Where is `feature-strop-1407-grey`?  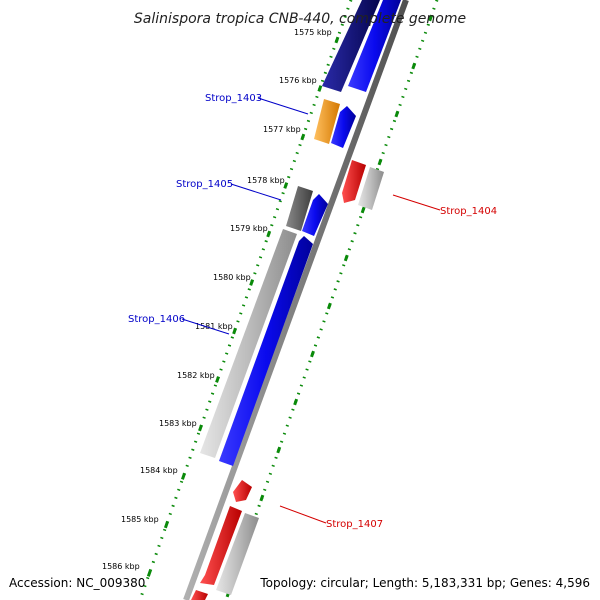
feature-strop-1407-grey is located at coordinates (237, 554).